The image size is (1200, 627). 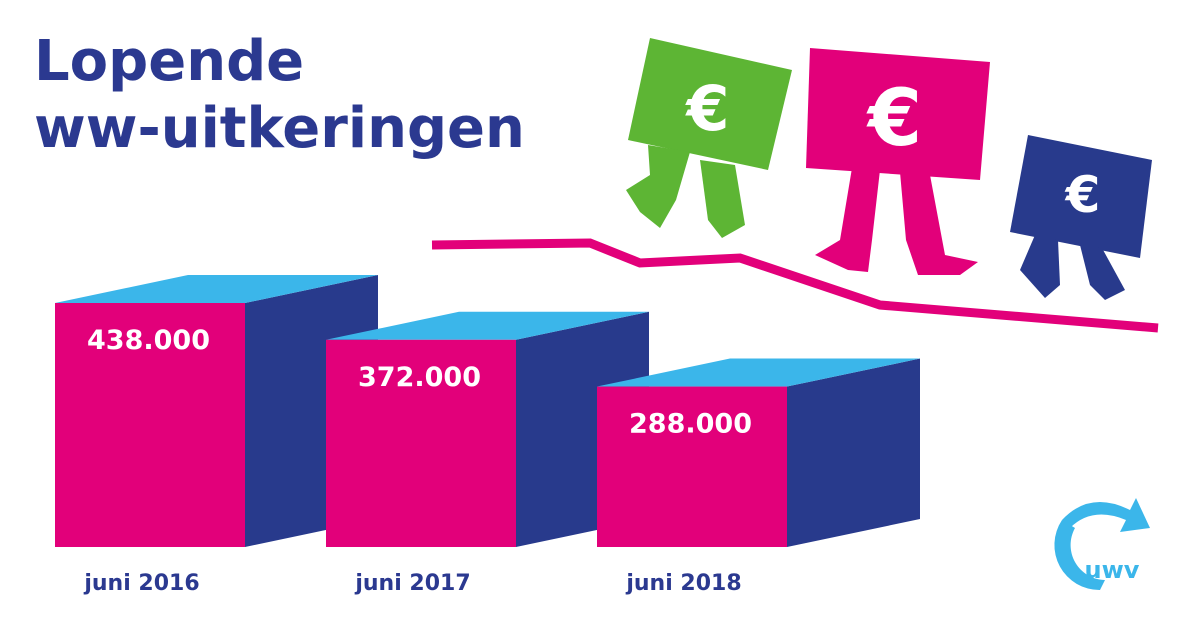 What do you see at coordinates (148, 340) in the screenshot?
I see `value-label: 438.000` at bounding box center [148, 340].